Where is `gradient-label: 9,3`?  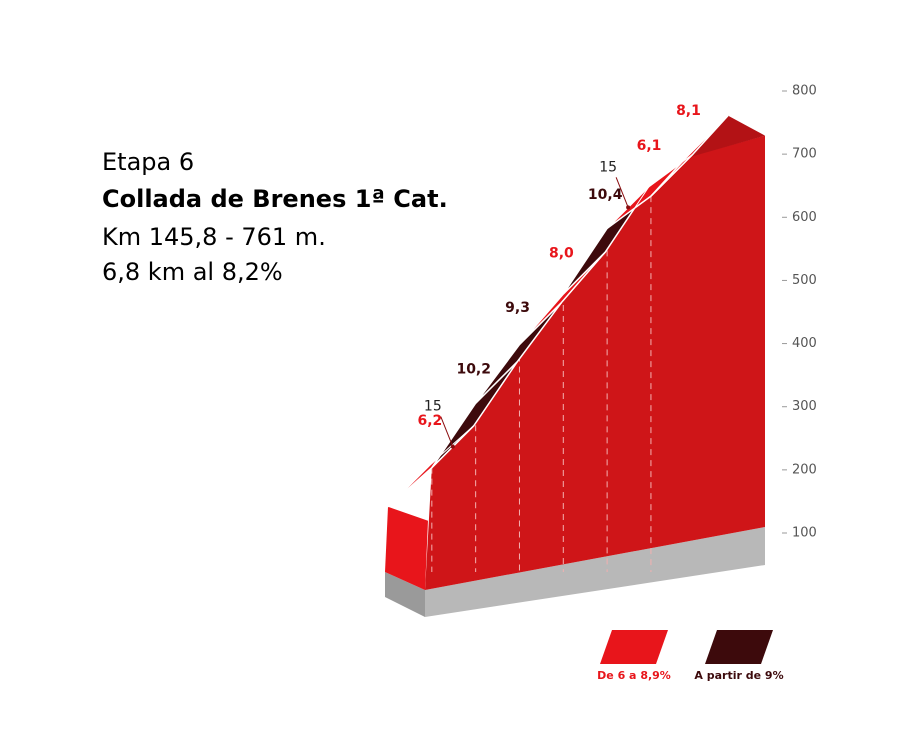 gradient-label: 9,3 is located at coordinates (517, 308).